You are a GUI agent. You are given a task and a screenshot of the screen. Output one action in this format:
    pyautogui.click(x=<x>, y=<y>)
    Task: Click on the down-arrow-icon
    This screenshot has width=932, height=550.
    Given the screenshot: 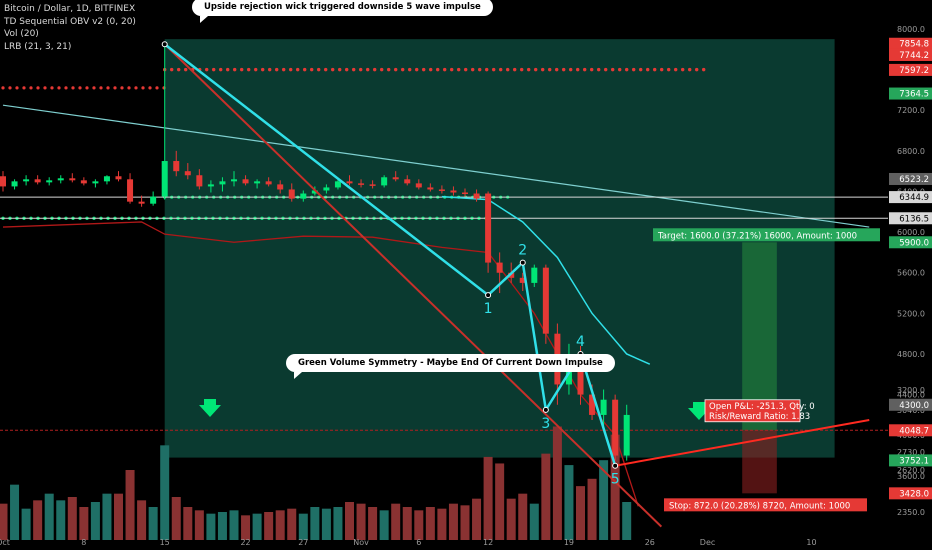 What is the action you would take?
    pyautogui.click(x=699, y=411)
    